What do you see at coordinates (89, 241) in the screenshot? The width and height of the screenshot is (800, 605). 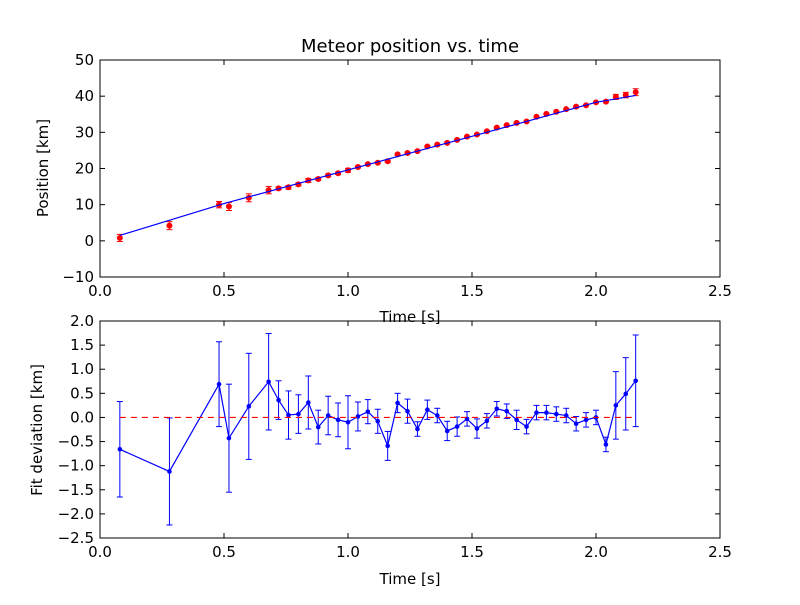 I see `0-y-tick-label: 0` at bounding box center [89, 241].